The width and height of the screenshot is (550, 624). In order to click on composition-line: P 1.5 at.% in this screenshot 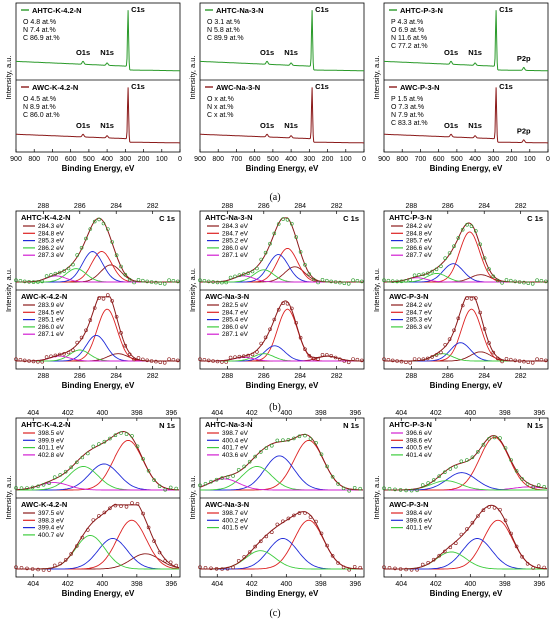, I will do `click(407, 99)`.